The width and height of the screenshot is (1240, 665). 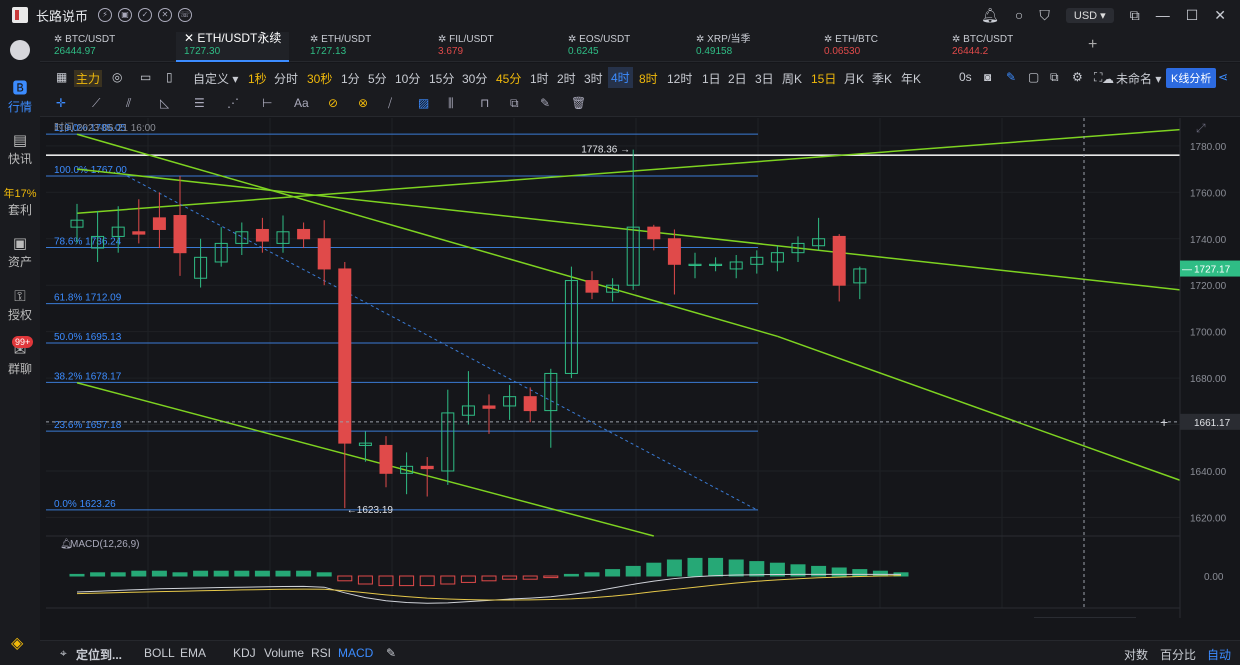 What do you see at coordinates (475, 79) in the screenshot?
I see `tf-30m: 30分` at bounding box center [475, 79].